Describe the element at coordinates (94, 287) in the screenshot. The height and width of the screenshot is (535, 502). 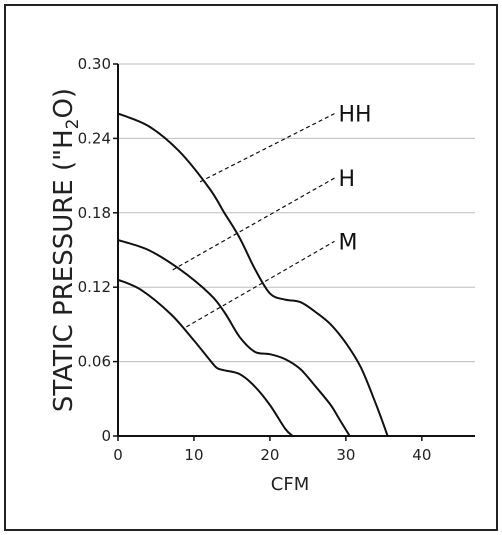
I see `y-tick-label-2: 0.12` at that location.